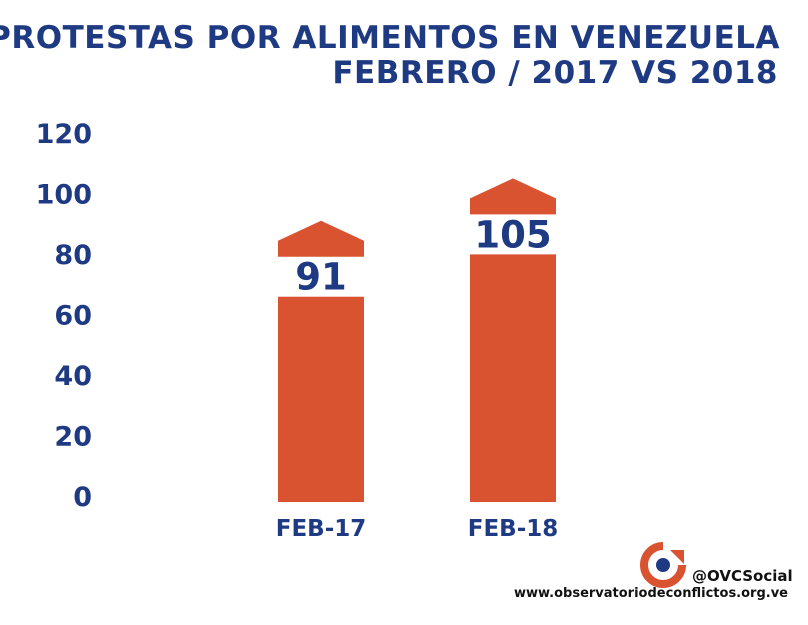 The width and height of the screenshot is (808, 625). Describe the element at coordinates (321, 529) in the screenshot. I see `x-tick-label: FEB-17` at that location.